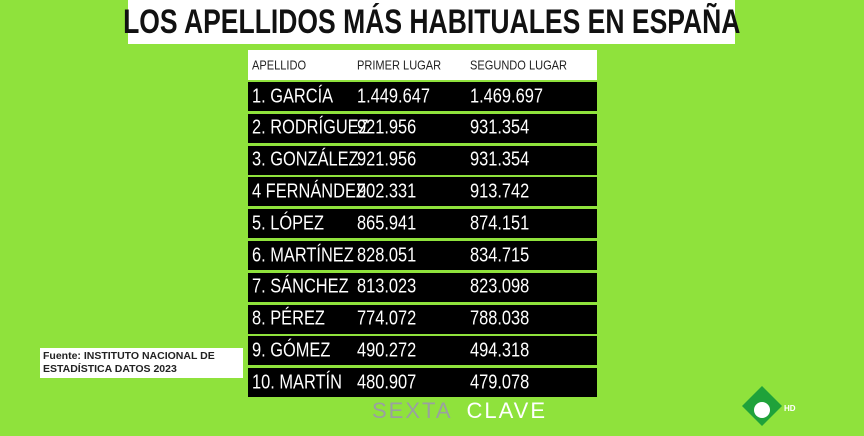 The width and height of the screenshot is (864, 436). What do you see at coordinates (422, 160) in the screenshot?
I see `table-row: 3. GONZÁLEZ 921.956 931.354` at bounding box center [422, 160].